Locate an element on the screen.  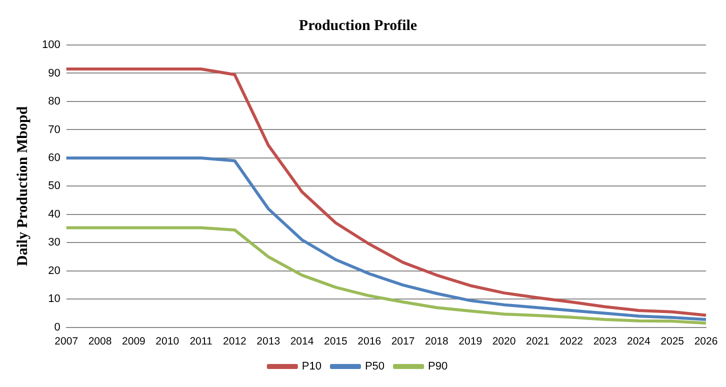
y-tick-label: 20 is located at coordinates (54, 270).